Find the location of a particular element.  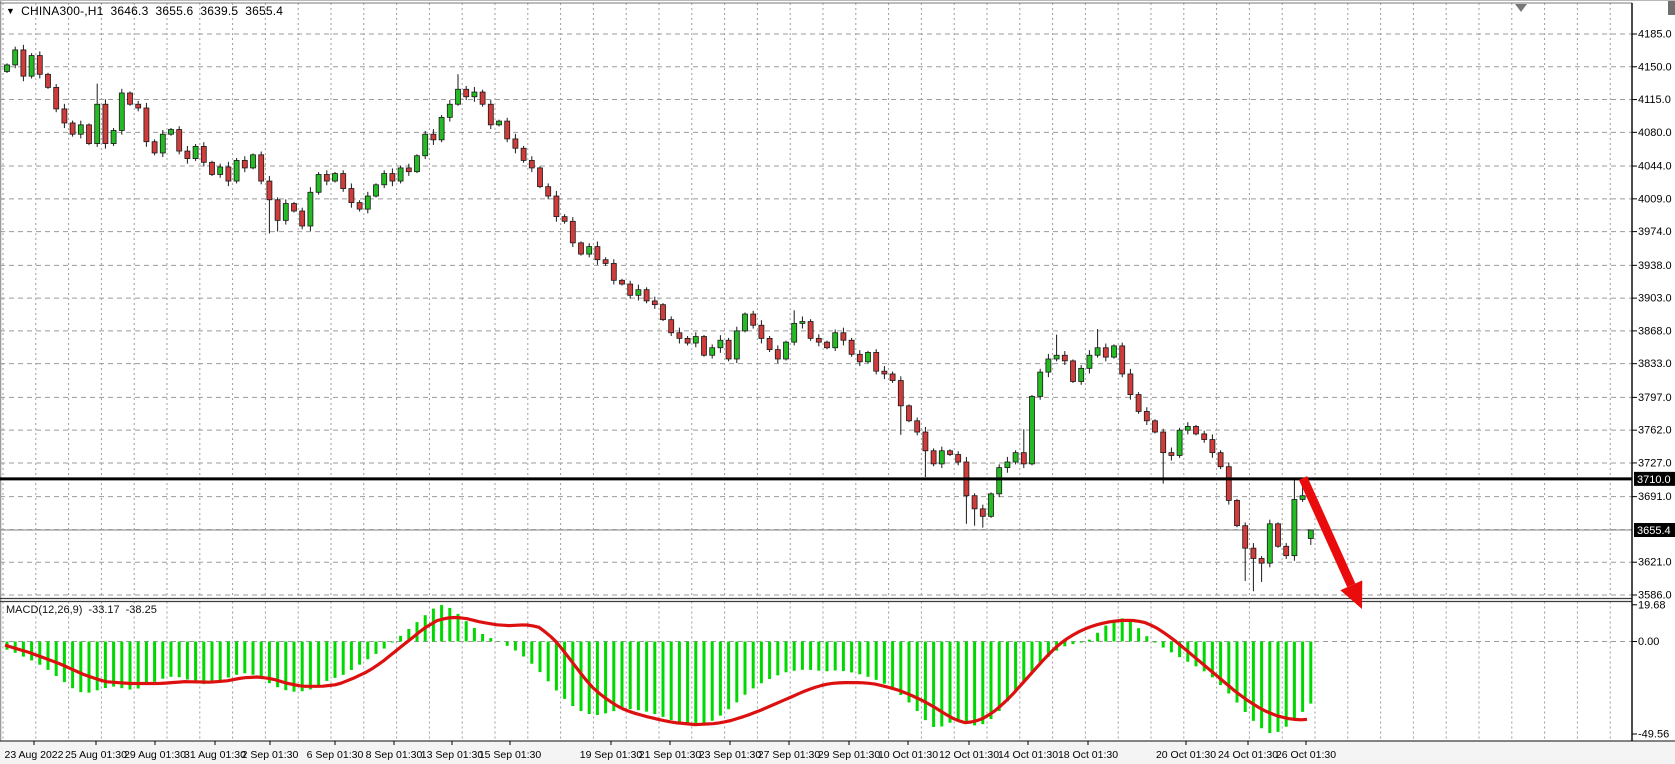

svg-text: 4115.0 is located at coordinates (1654, 100).